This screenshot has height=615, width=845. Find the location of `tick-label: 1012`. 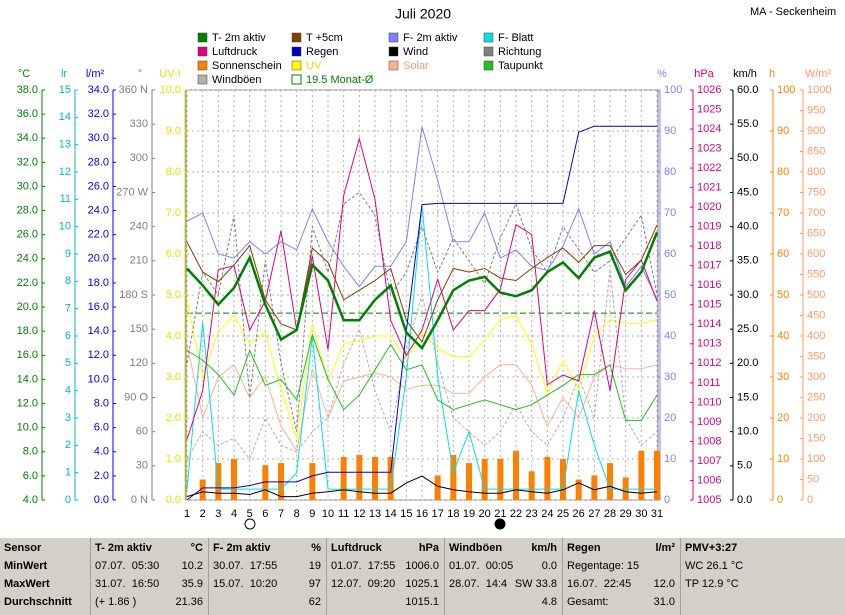

tick-label: 1012 is located at coordinates (709, 363).